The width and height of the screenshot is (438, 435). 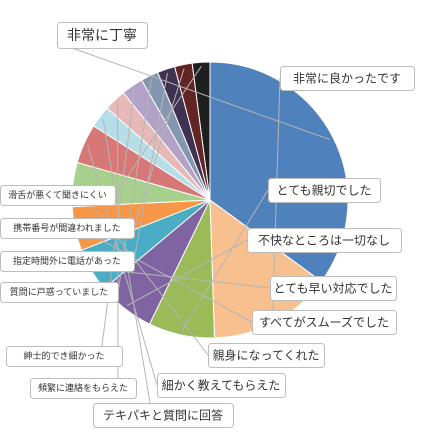 I want to click on slice-label-text: 非常に丁寧, so click(x=102, y=35).